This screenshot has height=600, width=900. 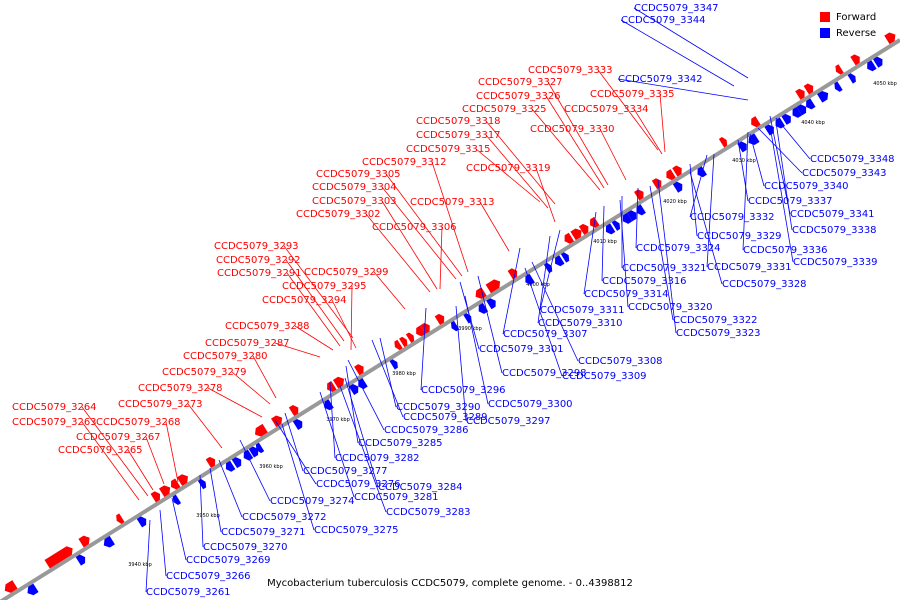 I want to click on reverse-gene-label: CCDC5079_3337, so click(x=790, y=201).